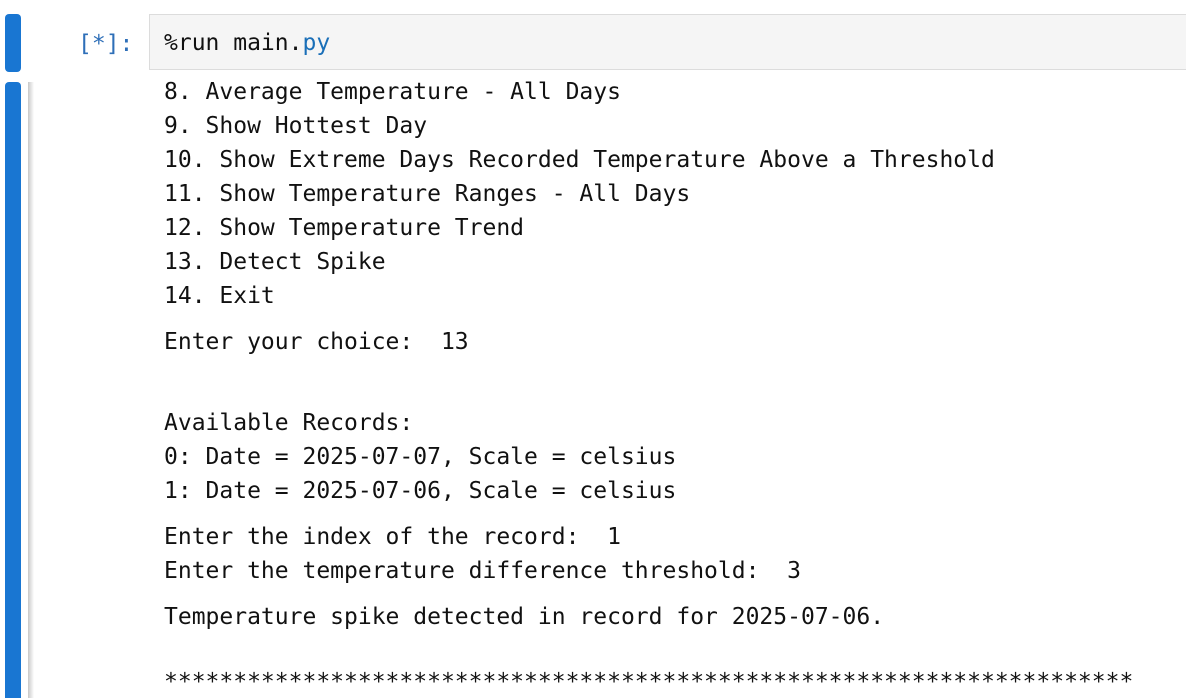 The image size is (1186, 698). Describe the element at coordinates (344, 228) in the screenshot. I see `menu-item-12: 12. Show Temperature Trend` at that location.